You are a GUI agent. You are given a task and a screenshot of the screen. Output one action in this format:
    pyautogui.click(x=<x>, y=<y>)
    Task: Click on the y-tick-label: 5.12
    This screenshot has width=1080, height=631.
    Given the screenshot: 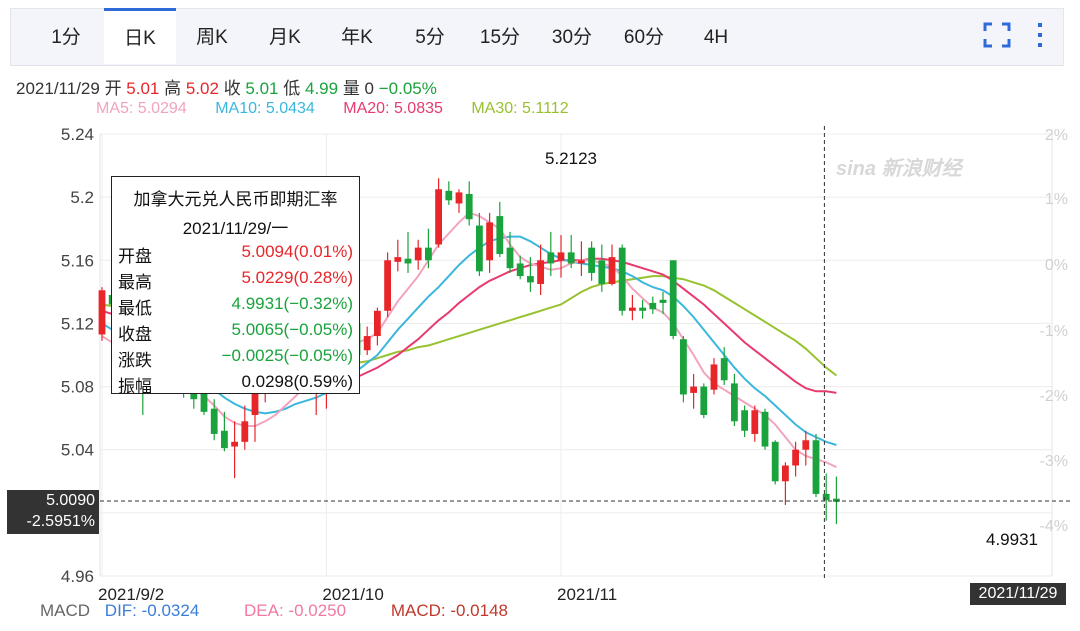 What is the action you would take?
    pyautogui.click(x=77, y=323)
    